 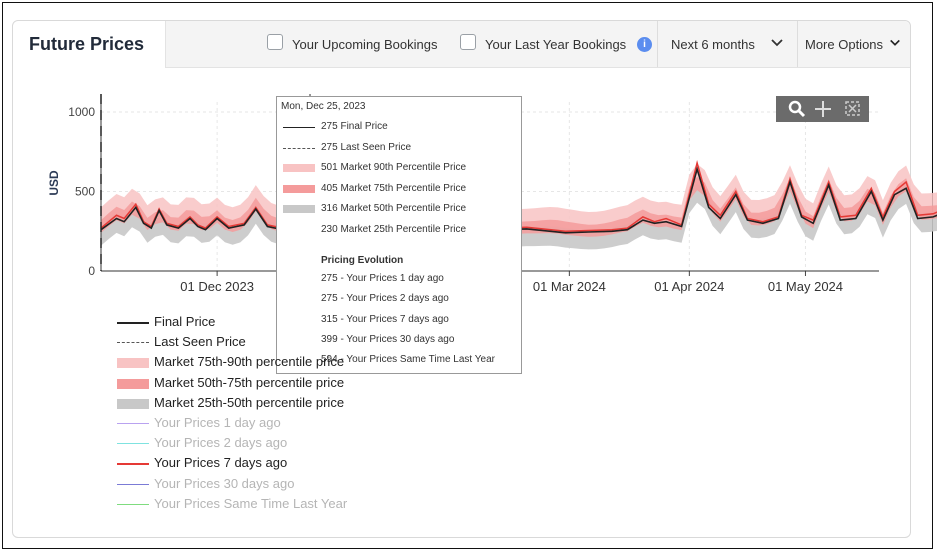 I want to click on legend-label: Your Prices 30 days ago, so click(x=224, y=483).